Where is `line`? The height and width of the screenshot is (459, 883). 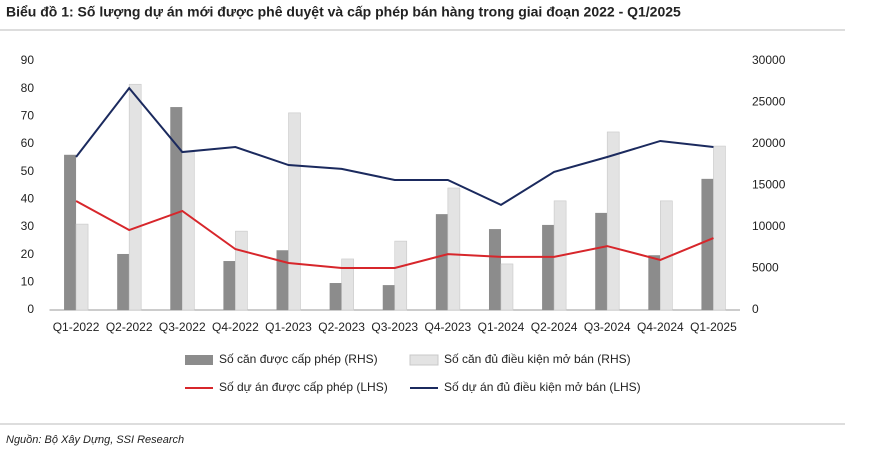
line is located at coordinates (394, 234).